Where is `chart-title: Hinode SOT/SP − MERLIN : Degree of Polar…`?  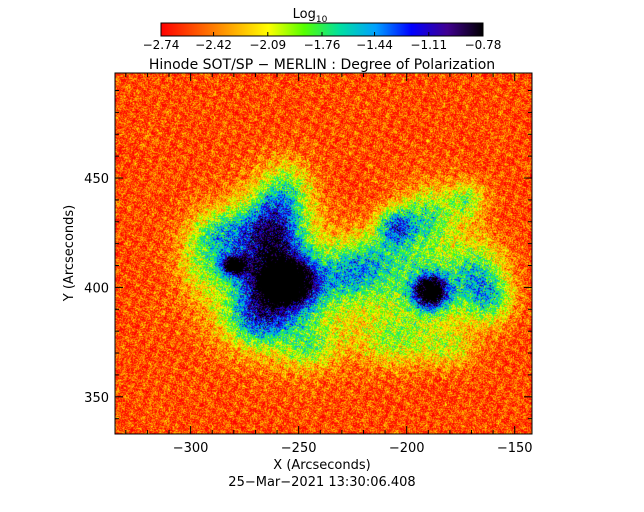
chart-title: Hinode SOT/SP − MERLIN : Degree of Polar… is located at coordinates (322, 65).